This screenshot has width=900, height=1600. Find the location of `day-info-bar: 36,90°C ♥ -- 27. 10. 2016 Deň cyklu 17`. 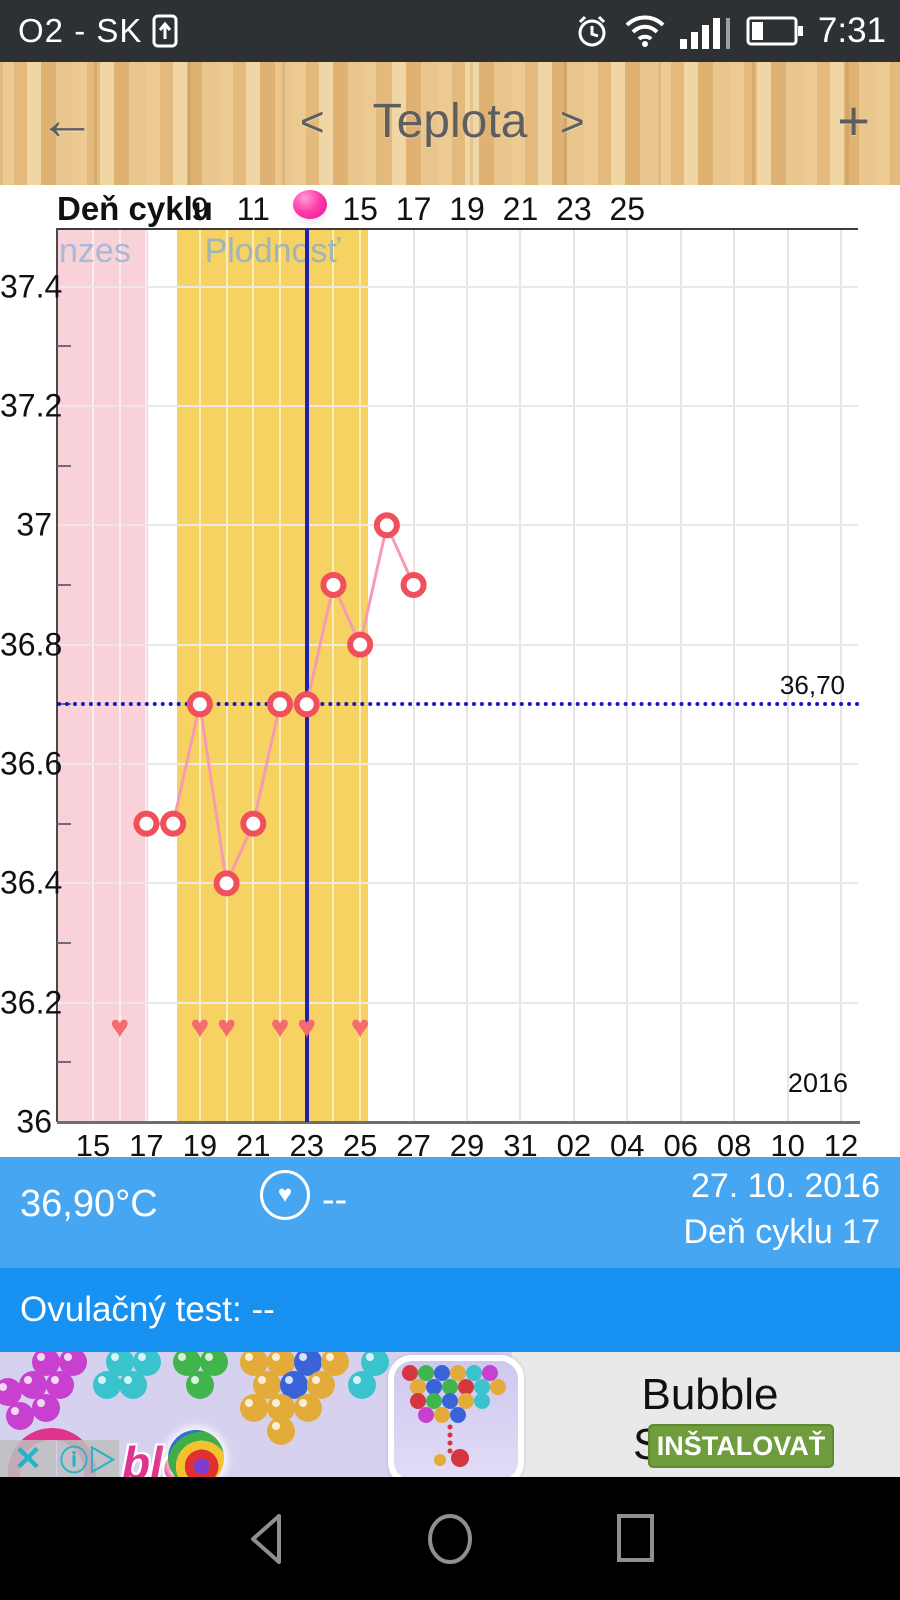

day-info-bar: 36,90°C ♥ -- 27. 10. 2016 Deň cyklu 17 is located at coordinates (450, 1212).